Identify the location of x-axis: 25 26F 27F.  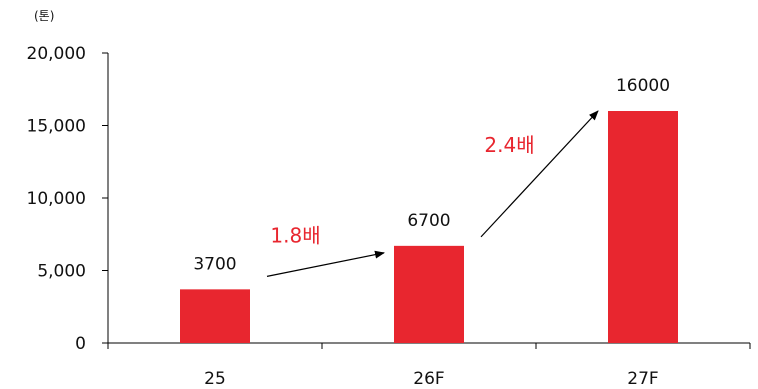
(429, 365).